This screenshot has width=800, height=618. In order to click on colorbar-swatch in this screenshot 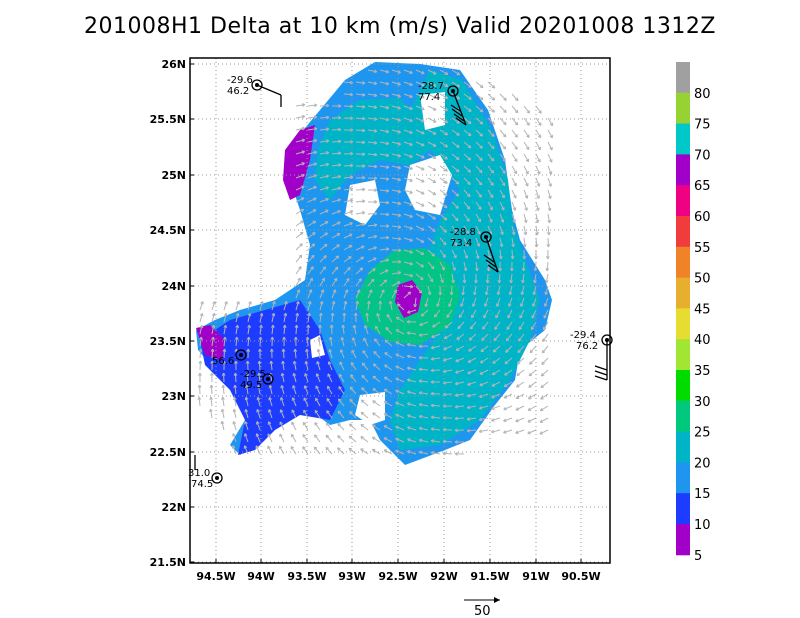, I will do `click(683, 201)`.